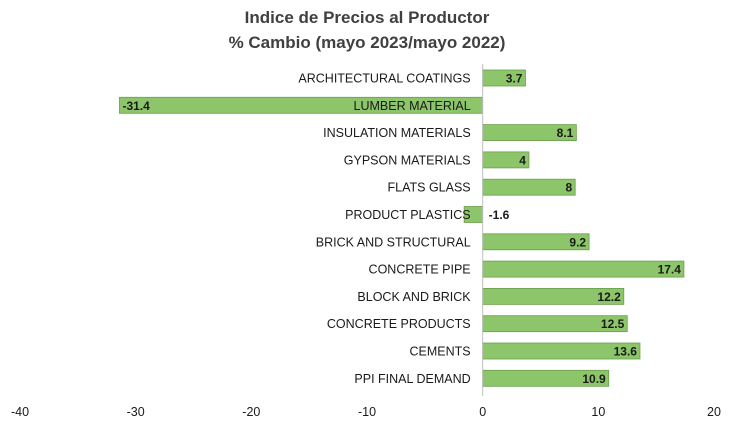 This screenshot has width=734, height=426. I want to click on category-label: CEMENTS, so click(440, 352).